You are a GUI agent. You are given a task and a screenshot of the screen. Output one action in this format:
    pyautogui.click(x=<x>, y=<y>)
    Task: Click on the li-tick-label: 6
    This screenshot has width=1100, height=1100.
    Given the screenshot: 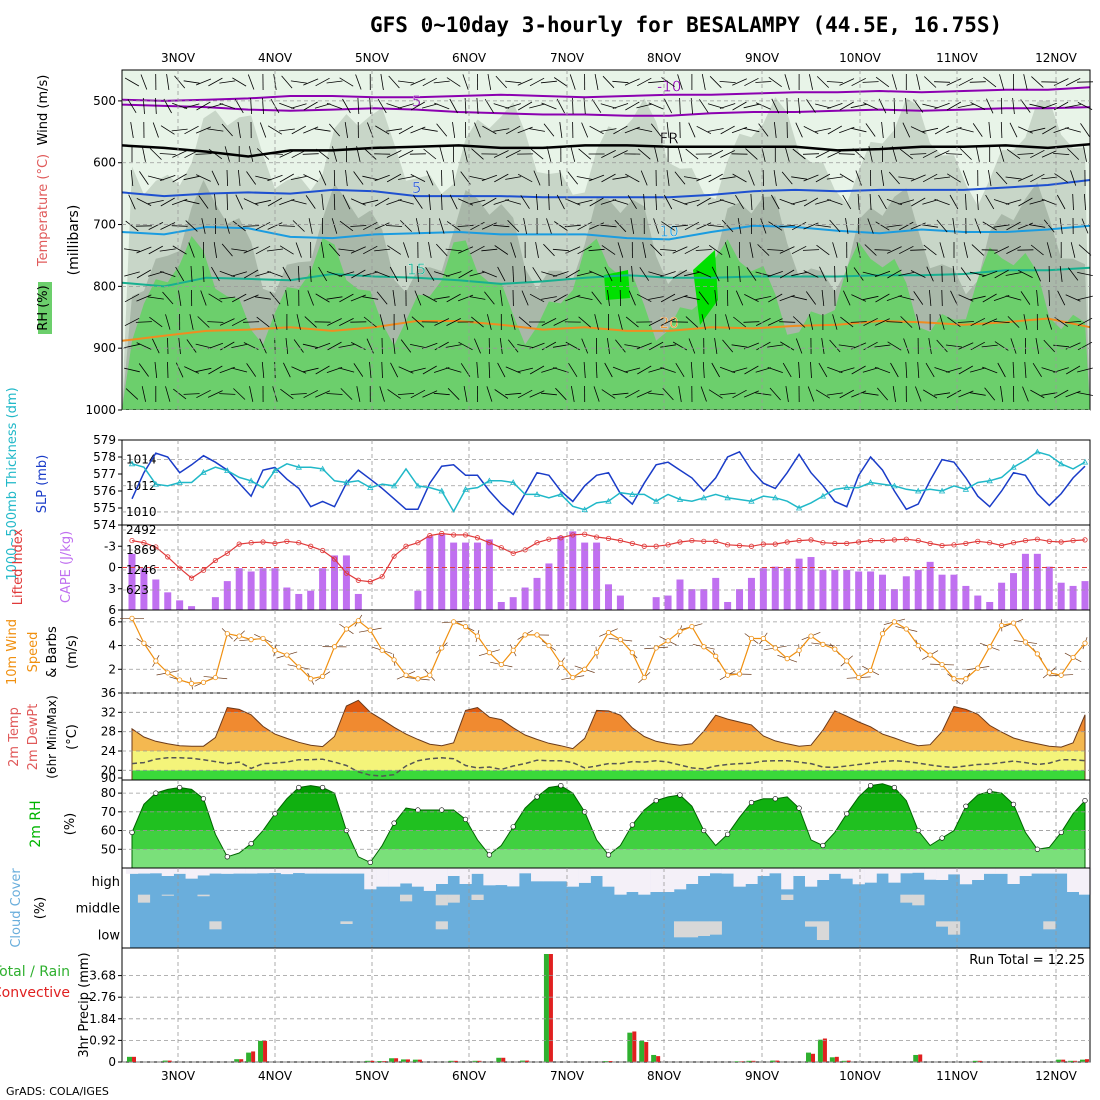 What is the action you would take?
    pyautogui.click(x=112, y=610)
    